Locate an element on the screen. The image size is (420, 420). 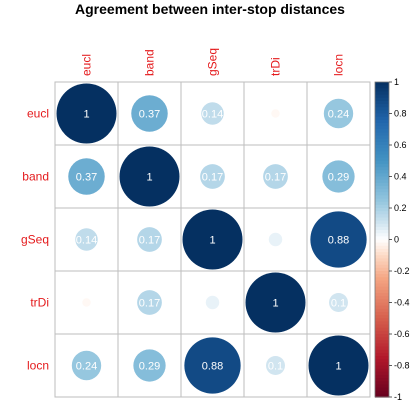
row-label: locn is located at coordinates (38, 366).